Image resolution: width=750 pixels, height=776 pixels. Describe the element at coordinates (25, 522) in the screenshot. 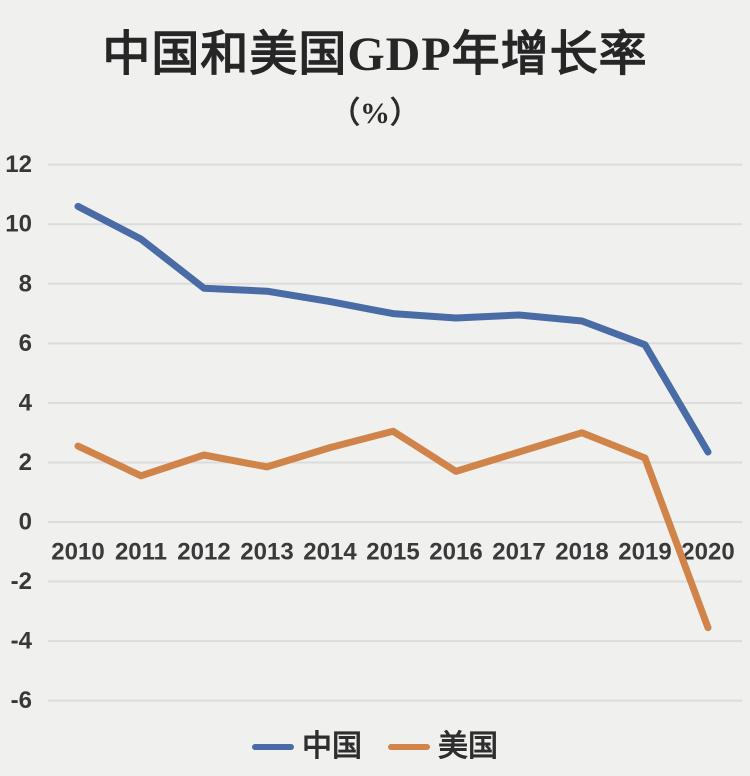

I see `y-tick-label: 0` at that location.